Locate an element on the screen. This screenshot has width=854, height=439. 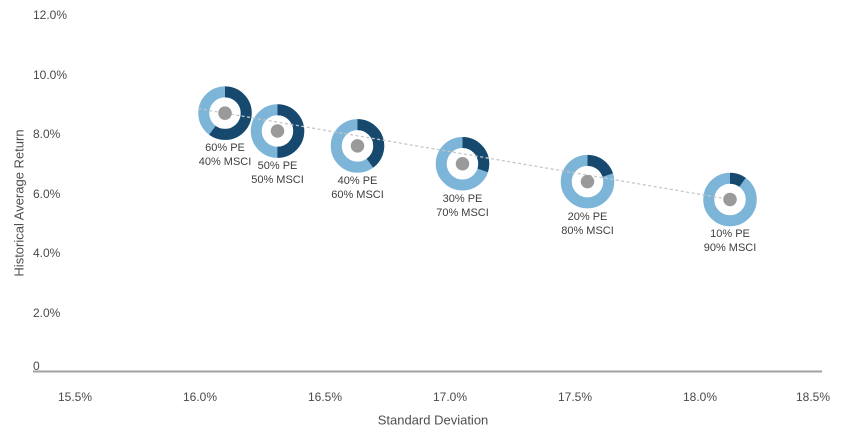
point-label-line1: 60% PE is located at coordinates (225, 148).